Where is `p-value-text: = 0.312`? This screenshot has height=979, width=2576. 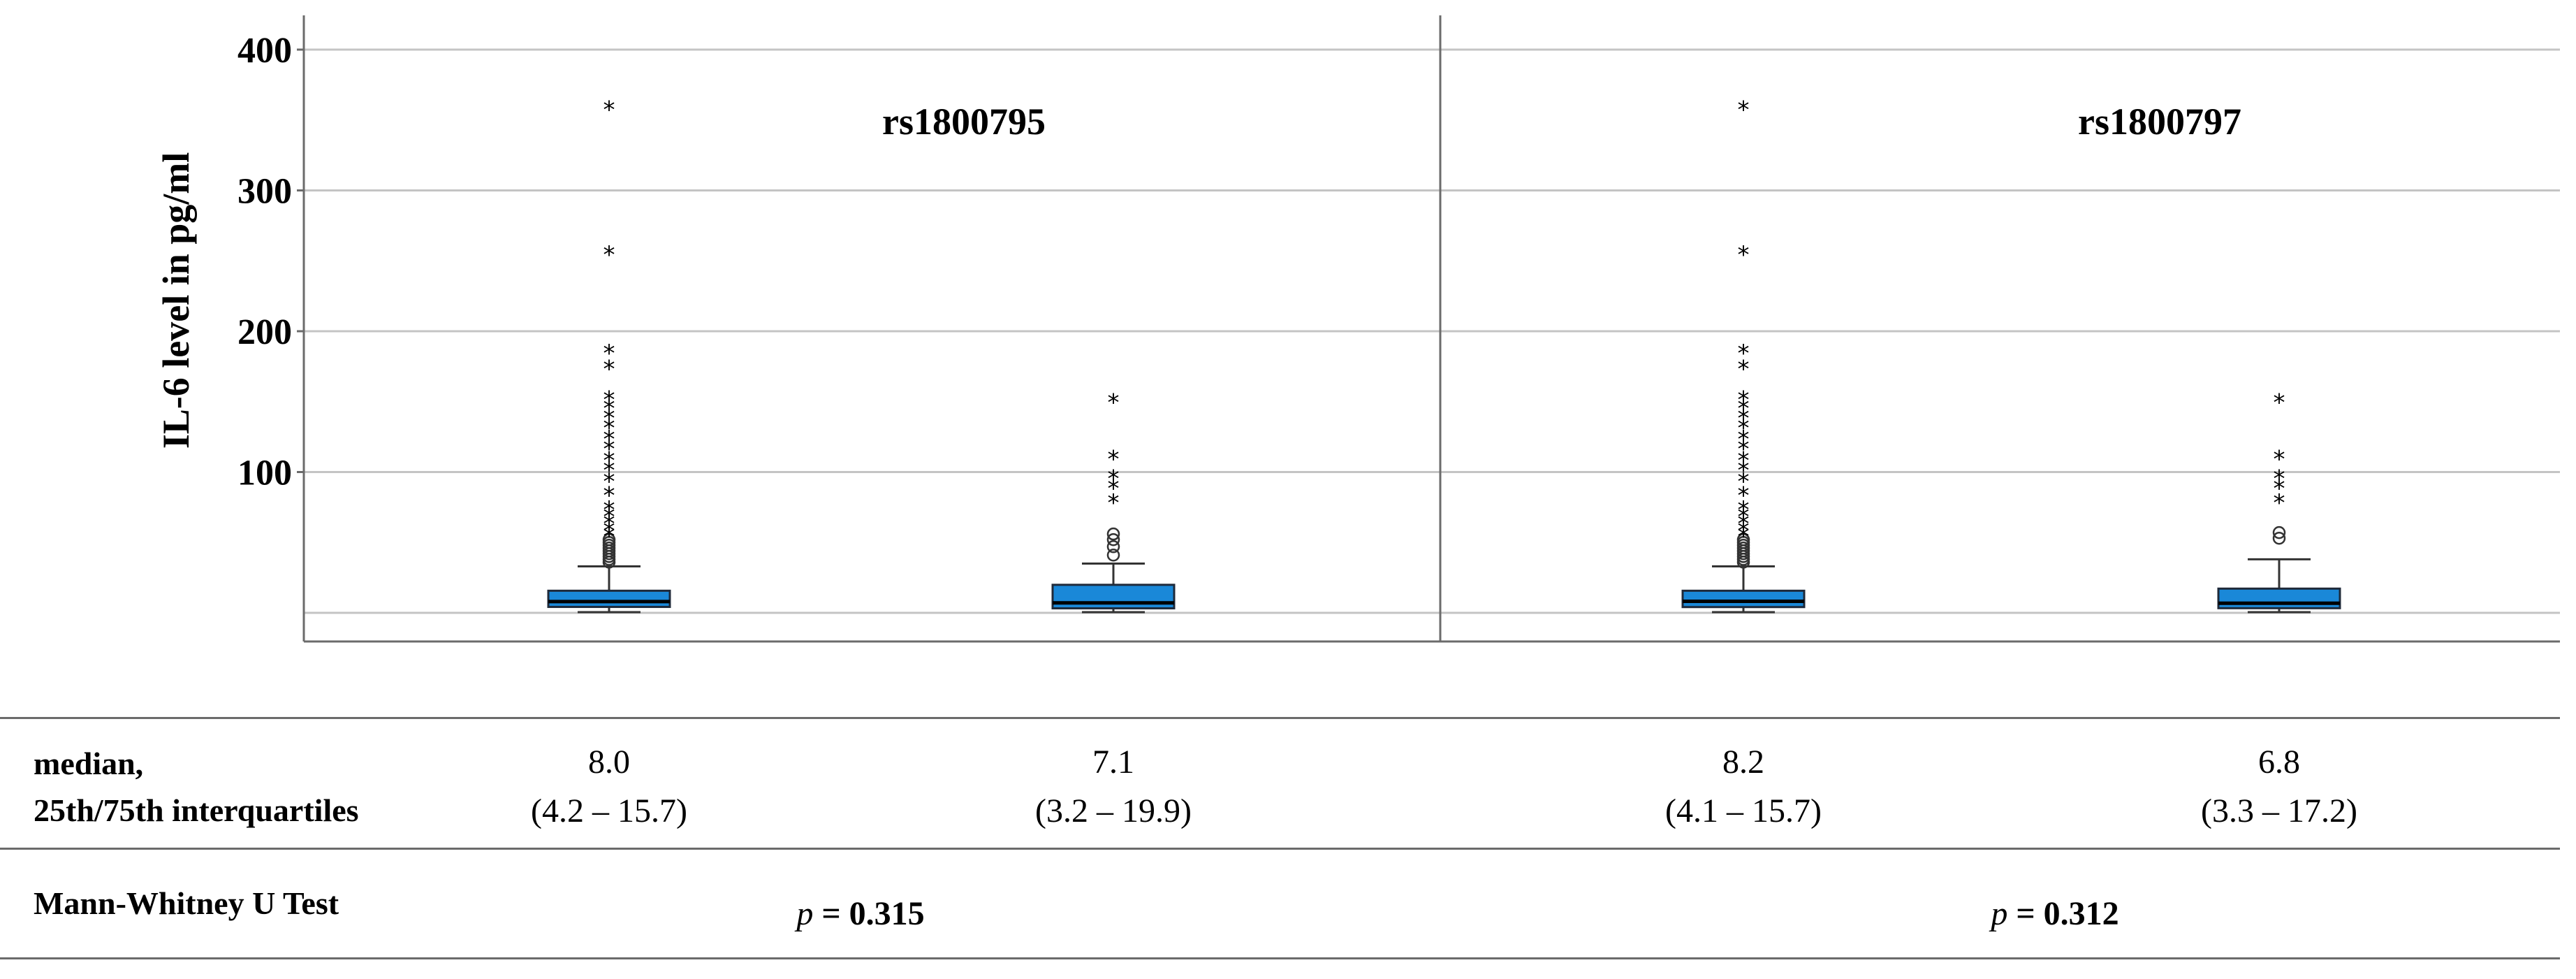
p-value-text: = 0.312 is located at coordinates (2067, 913).